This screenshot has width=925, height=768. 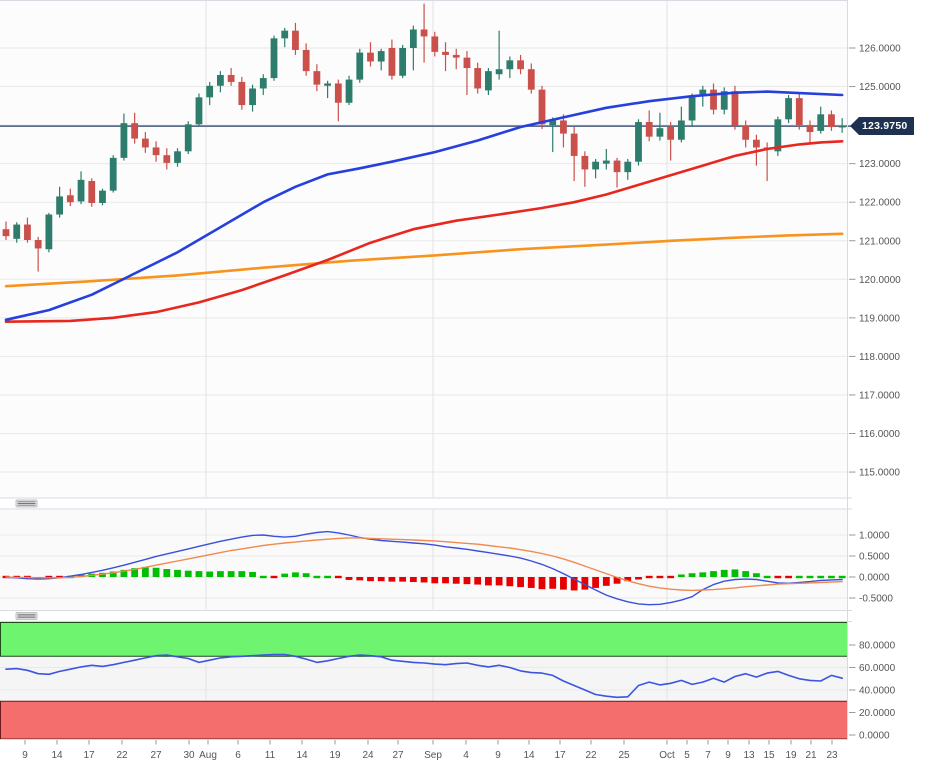 I want to click on separator-strip, so click(x=462, y=616).